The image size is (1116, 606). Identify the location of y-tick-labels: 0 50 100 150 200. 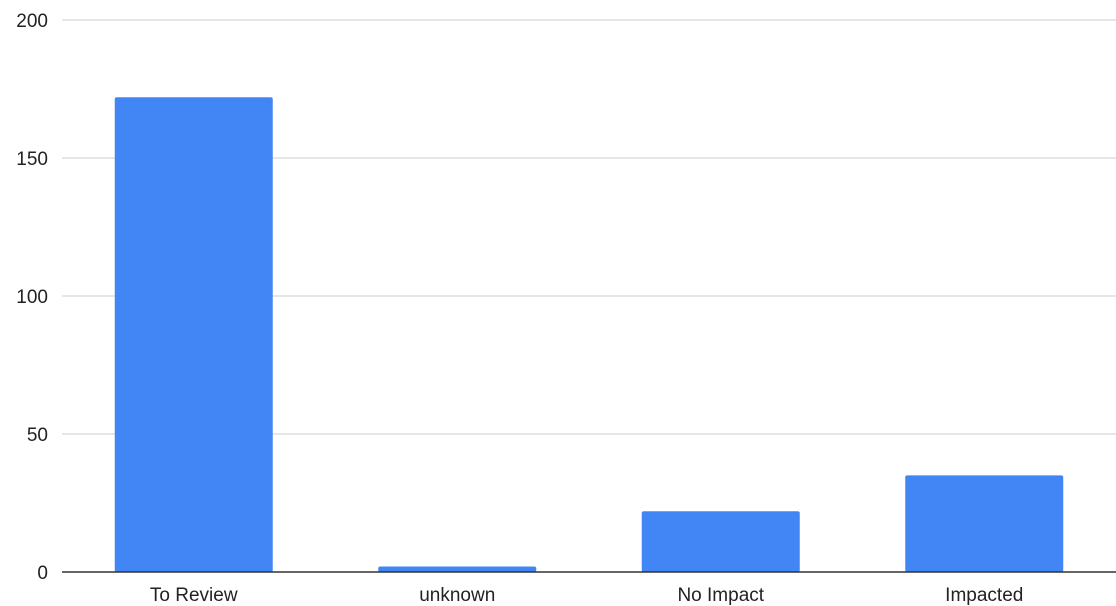
(32, 297).